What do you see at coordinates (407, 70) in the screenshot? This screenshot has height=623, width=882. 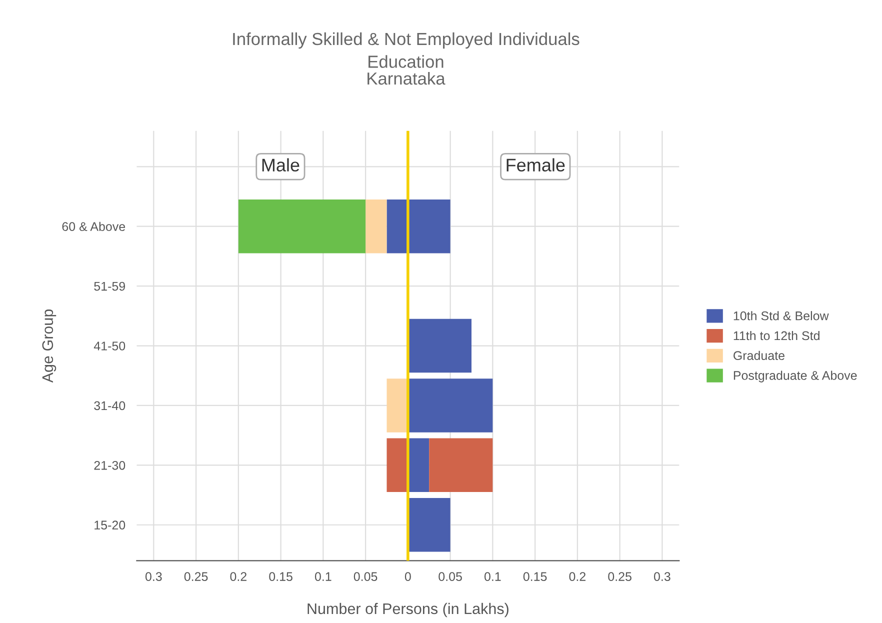 I see `chart-subtitle: Education Karnataka` at bounding box center [407, 70].